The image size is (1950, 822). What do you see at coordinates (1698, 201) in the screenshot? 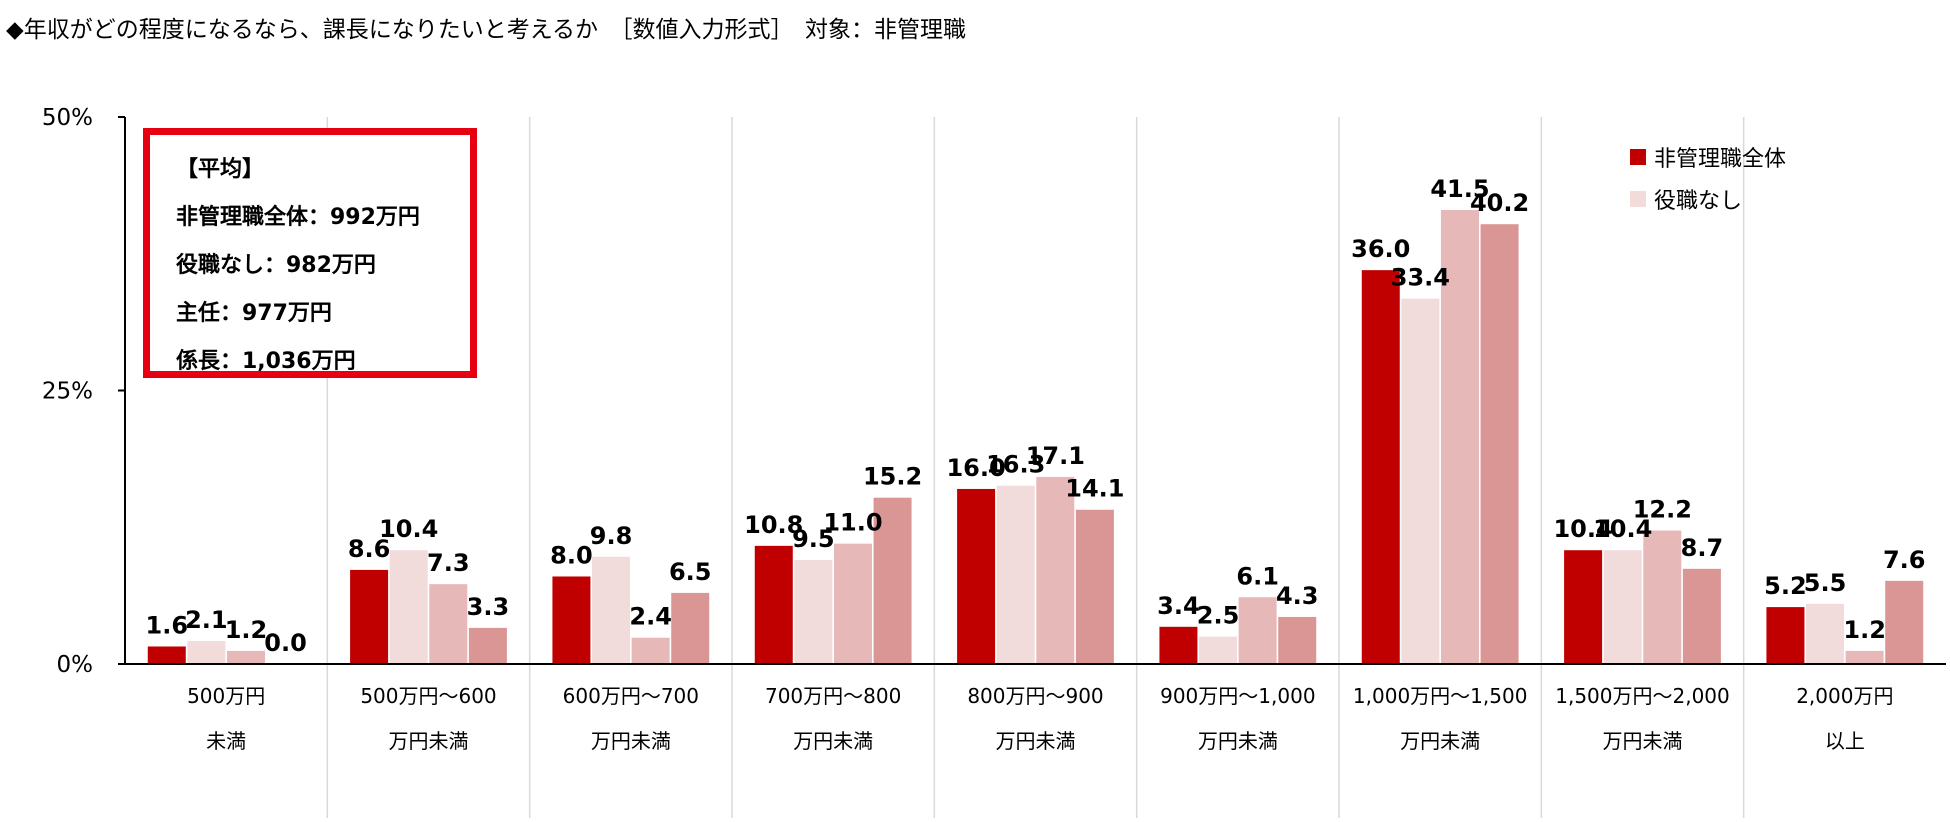
I see `legend-label: 役職なし` at bounding box center [1698, 201].